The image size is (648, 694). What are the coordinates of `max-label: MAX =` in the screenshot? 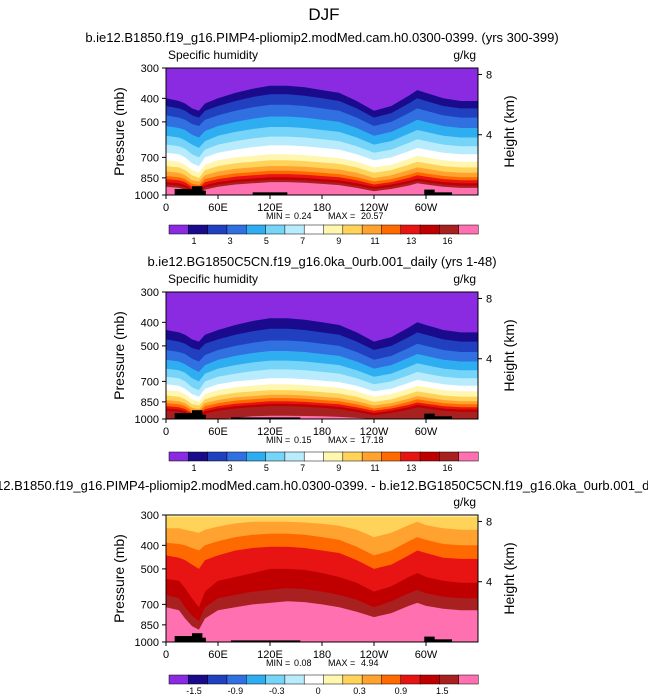 It's located at (341, 216).